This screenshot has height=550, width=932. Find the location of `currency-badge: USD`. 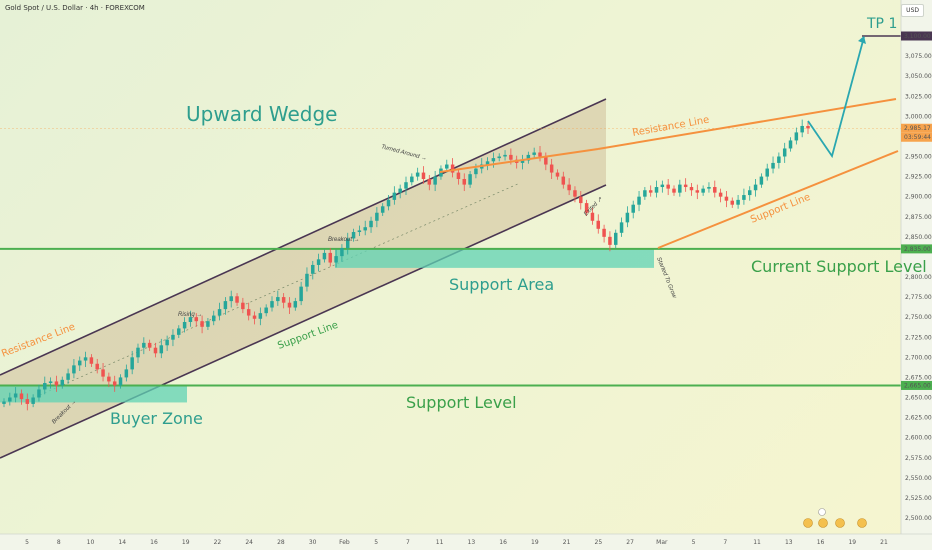

currency-badge: USD is located at coordinates (912, 10).